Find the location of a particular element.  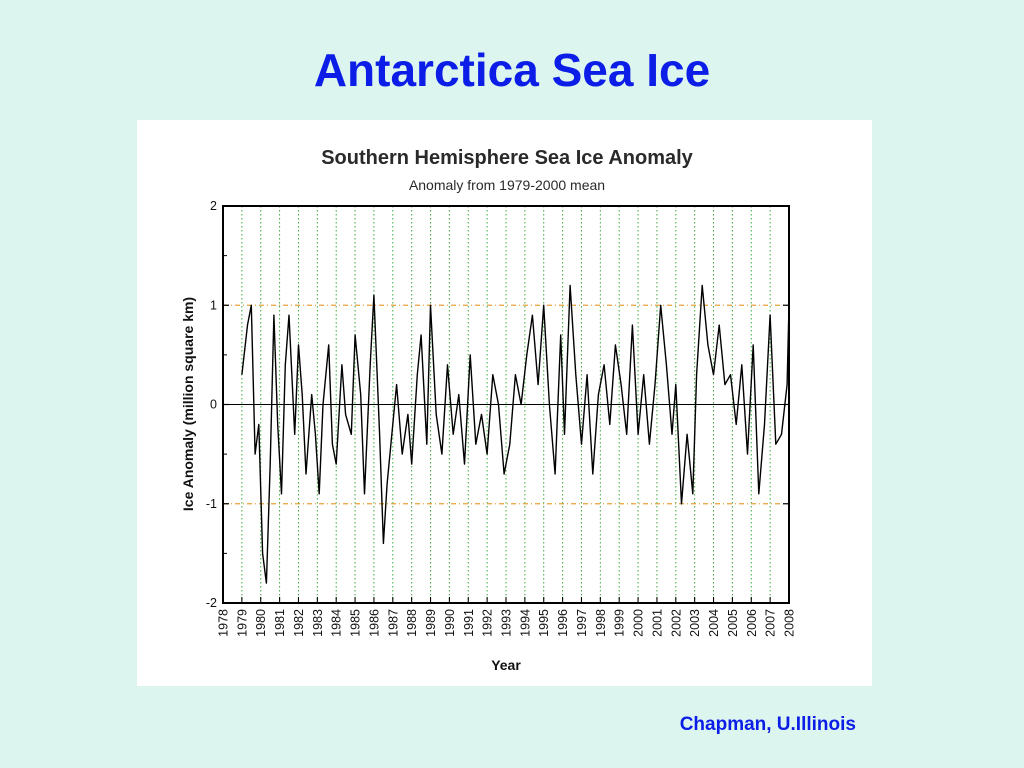

x-tick-label: 1984 is located at coordinates (337, 623).